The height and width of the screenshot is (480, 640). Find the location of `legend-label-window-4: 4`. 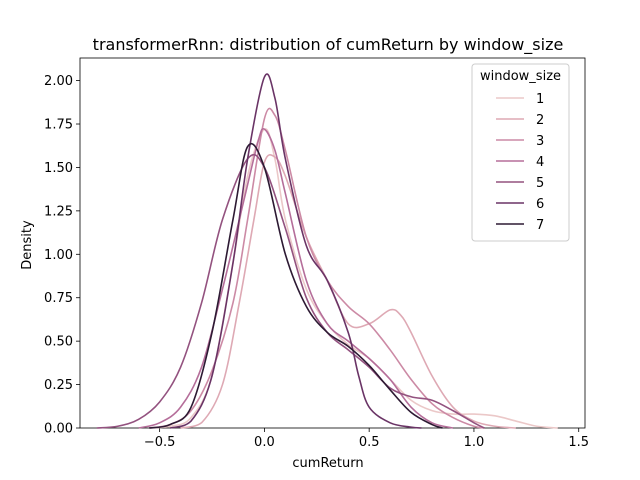

legend-label-window-4: 4 is located at coordinates (540, 162).